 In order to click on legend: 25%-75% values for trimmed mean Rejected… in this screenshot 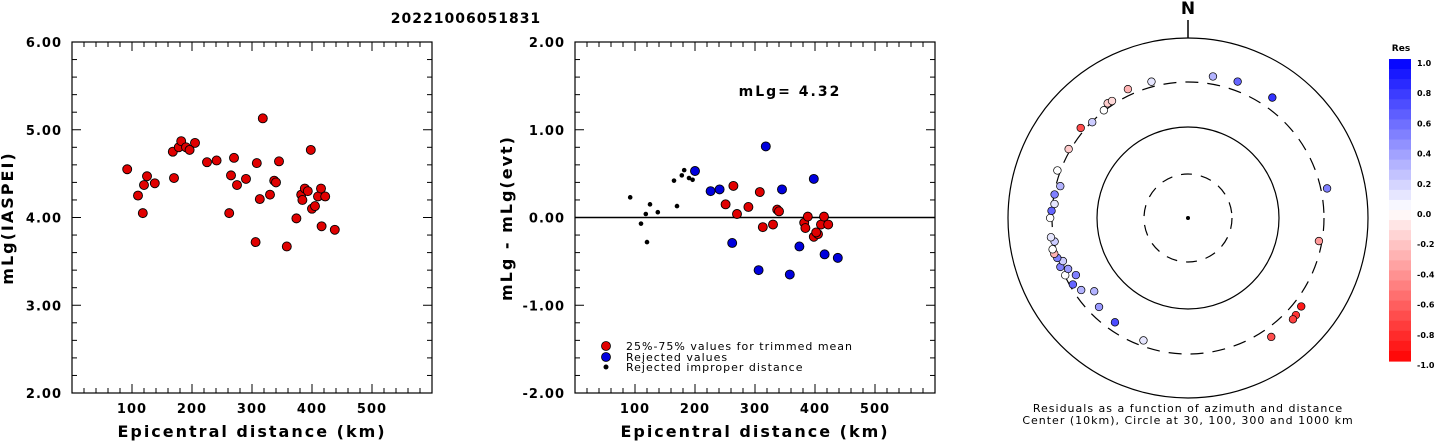, I will do `click(727, 357)`.